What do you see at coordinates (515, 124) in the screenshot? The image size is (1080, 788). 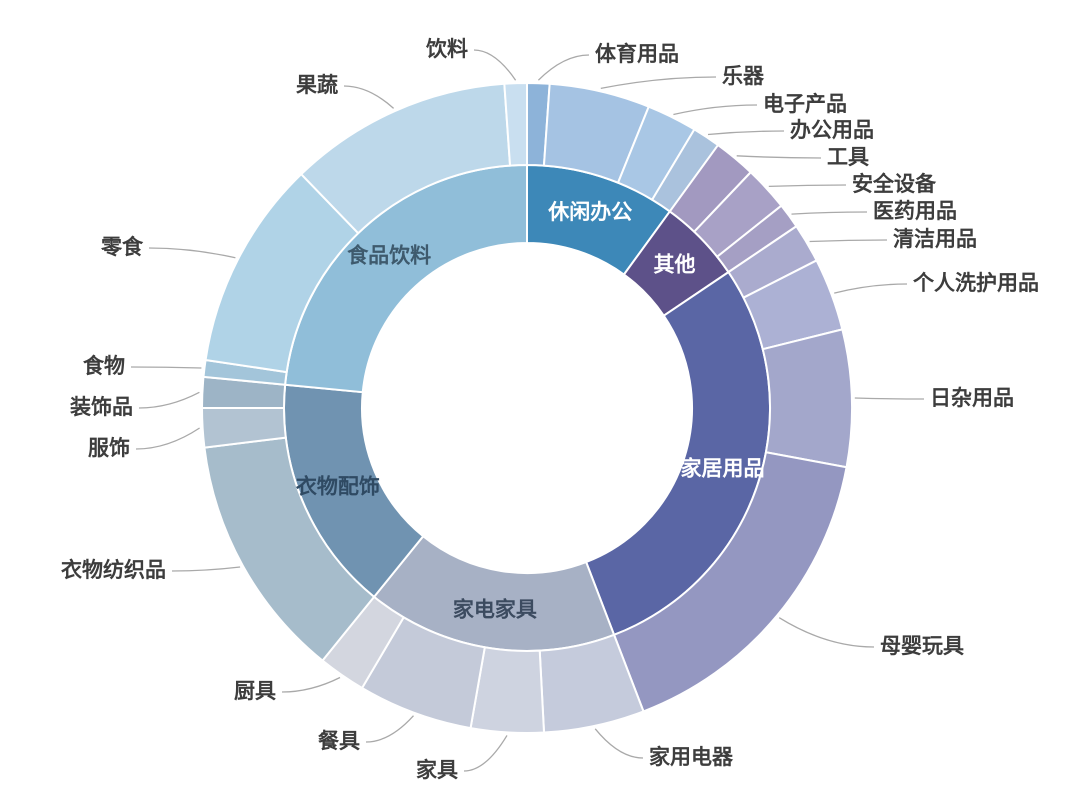 I see `outer-segment-drinks` at bounding box center [515, 124].